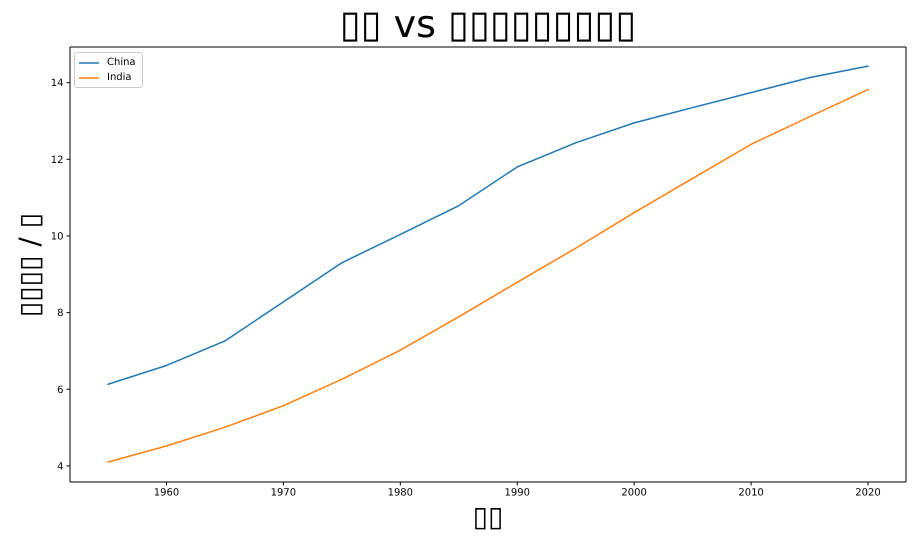 The width and height of the screenshot is (923, 540). Describe the element at coordinates (29, 264) in the screenshot. I see `y-axis-title: ▯▯▯▯ / ▯` at that location.